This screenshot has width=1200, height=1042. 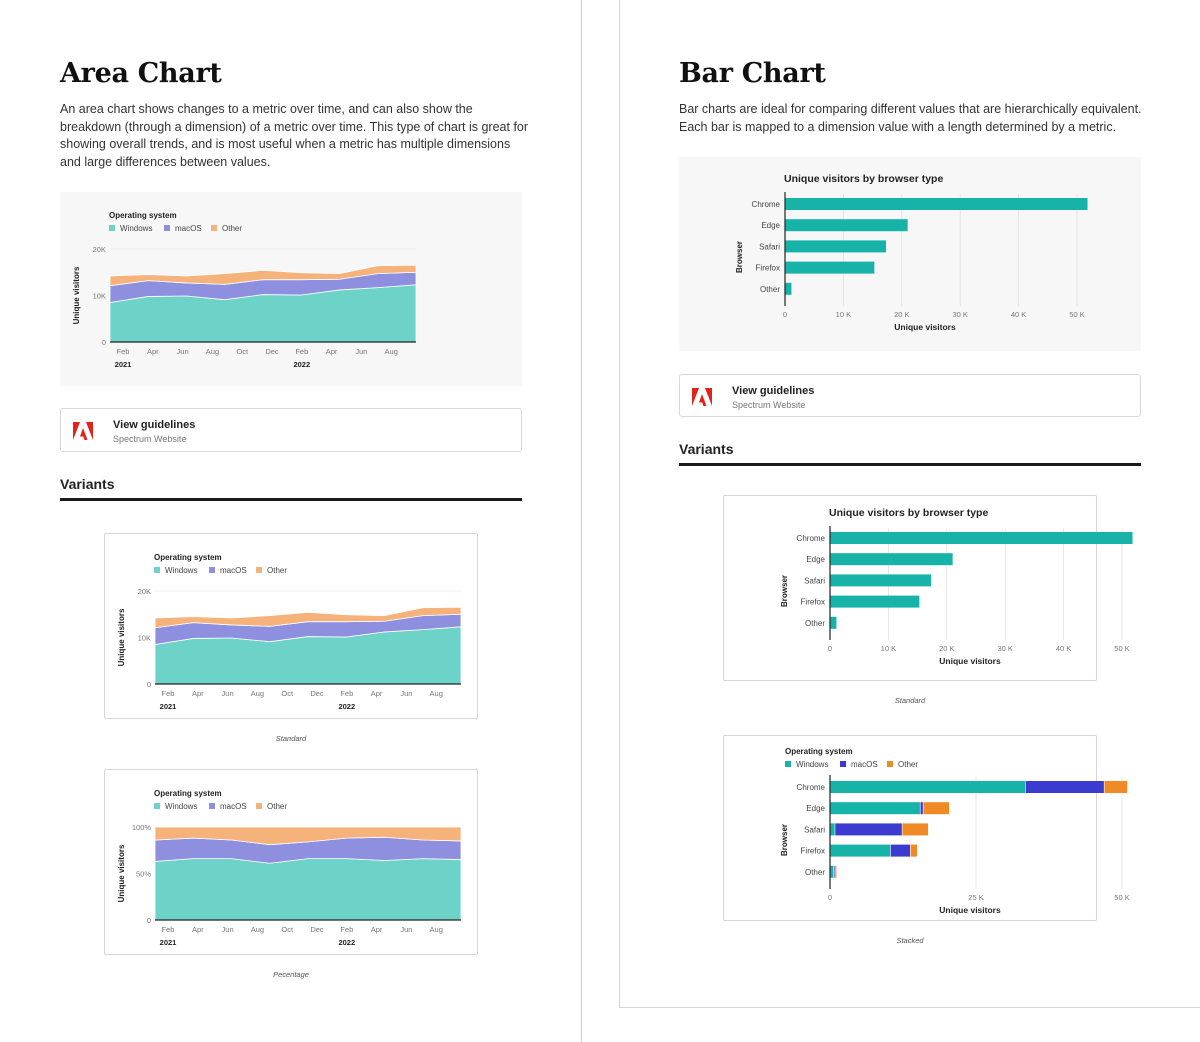 What do you see at coordinates (739, 257) in the screenshot?
I see `y-axis-label: Browser` at bounding box center [739, 257].